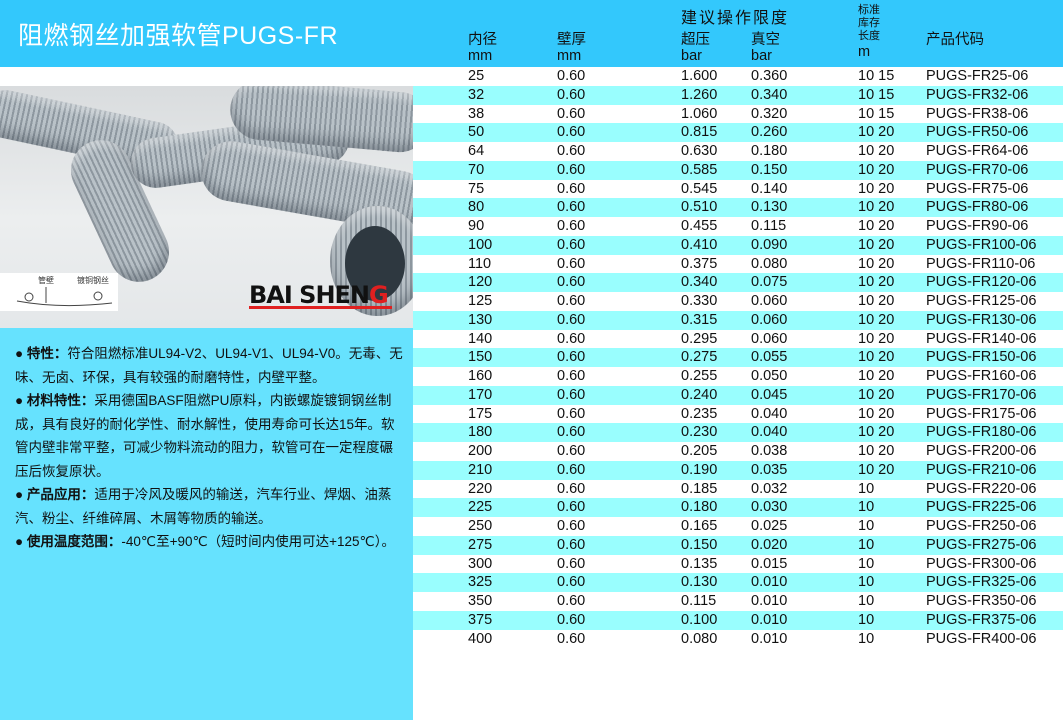 The height and width of the screenshot is (720, 1063). What do you see at coordinates (738, 95) in the screenshot?
I see `table-row: 32 0.60 1.260 0.340 10 15 PUGS-FR32-06` at bounding box center [738, 95].